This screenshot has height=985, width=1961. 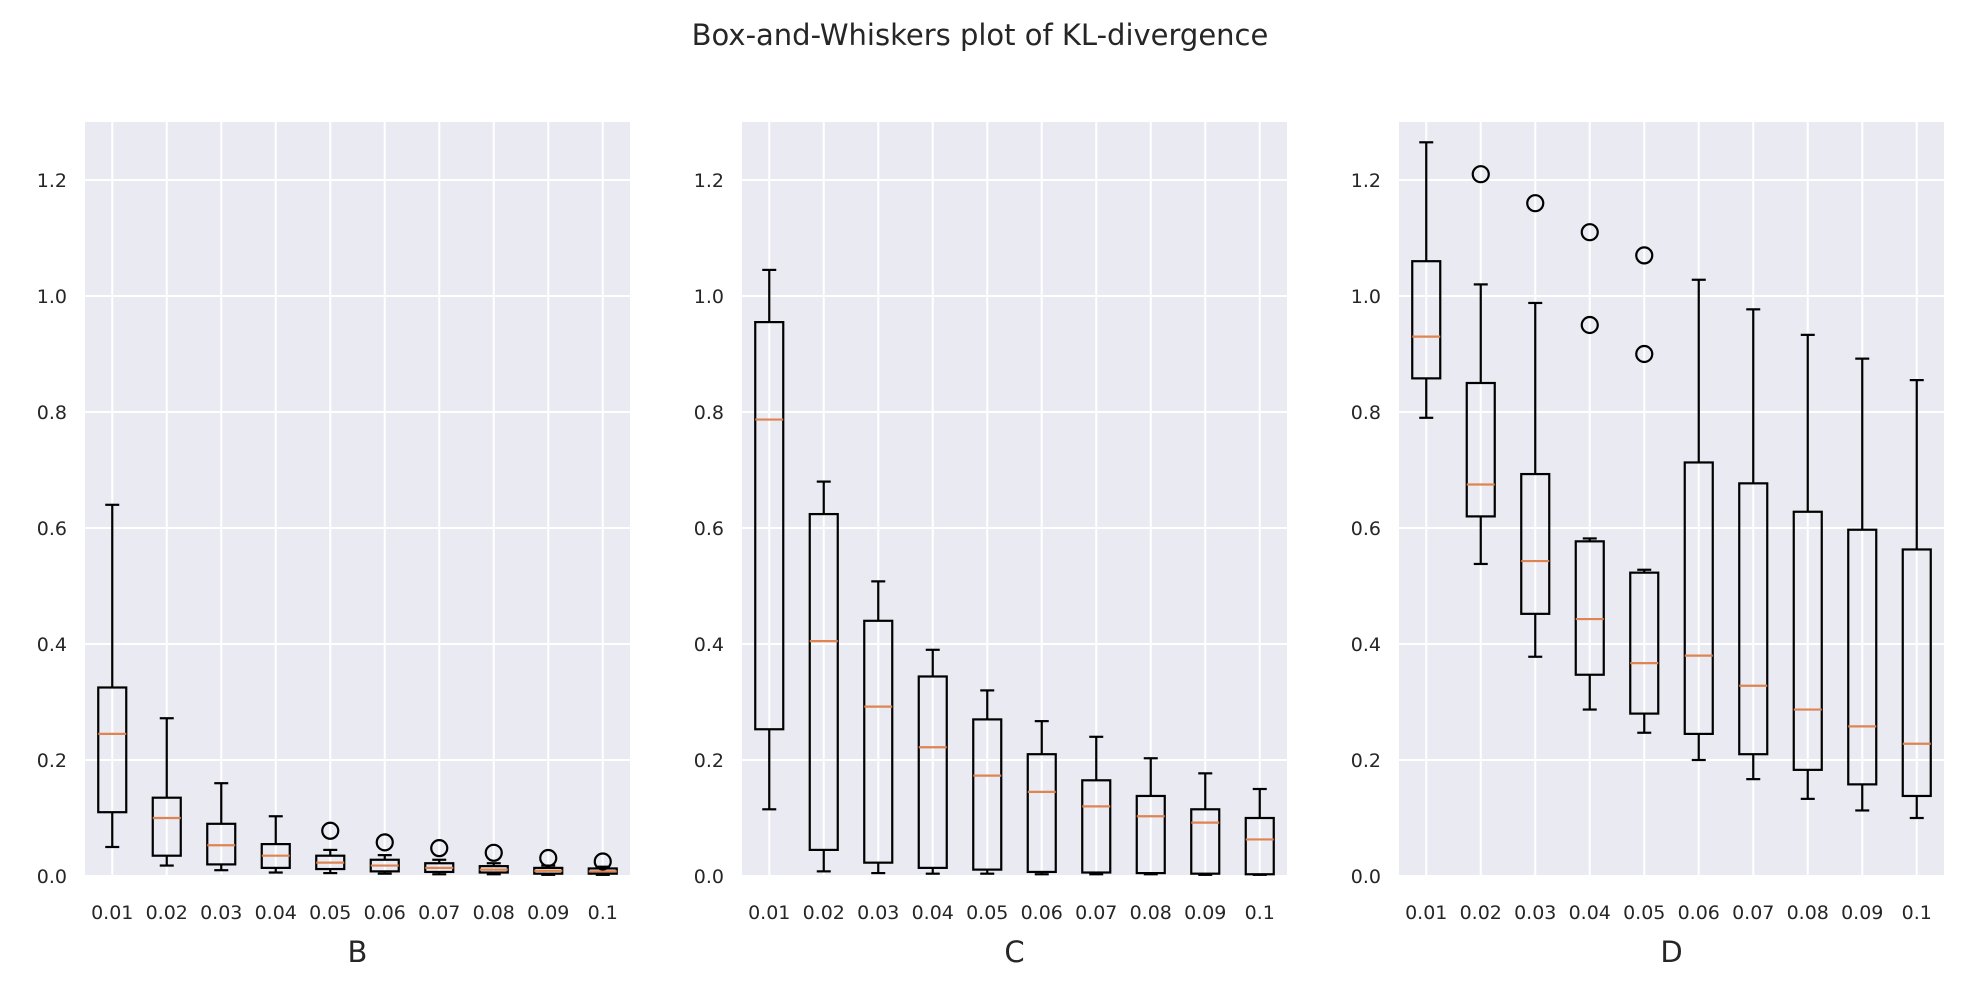 I want to click on box-0.01, so click(x=769, y=539).